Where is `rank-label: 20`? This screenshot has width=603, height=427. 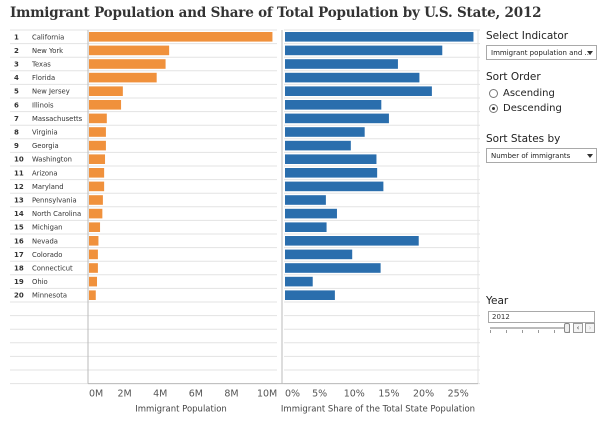 rank-label: 20 is located at coordinates (19, 296).